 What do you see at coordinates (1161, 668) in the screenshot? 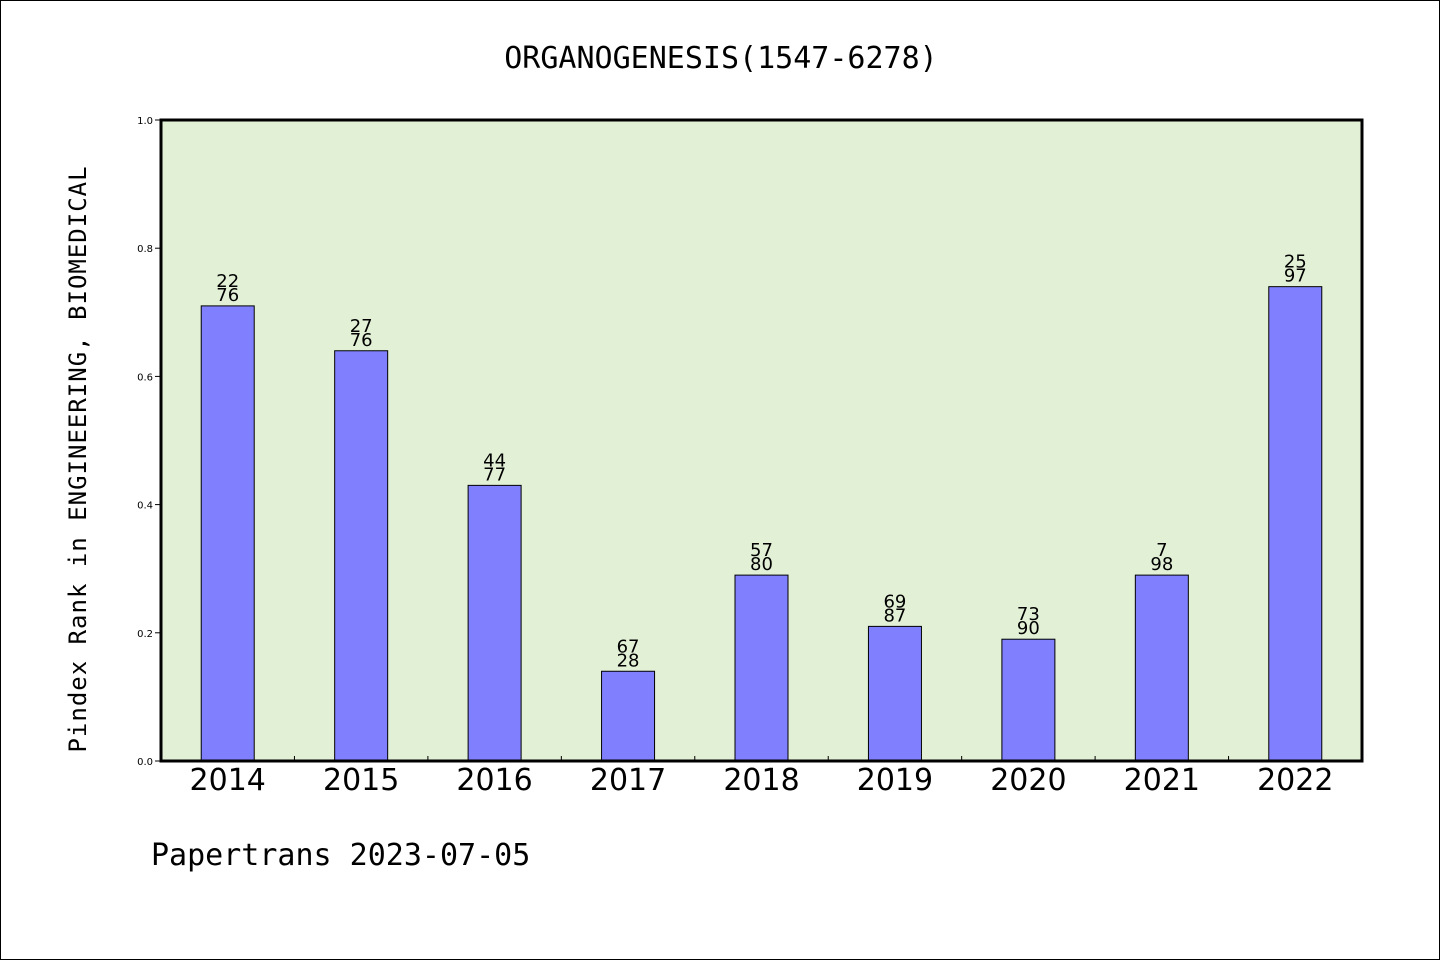
I see `bar-2021` at bounding box center [1161, 668].